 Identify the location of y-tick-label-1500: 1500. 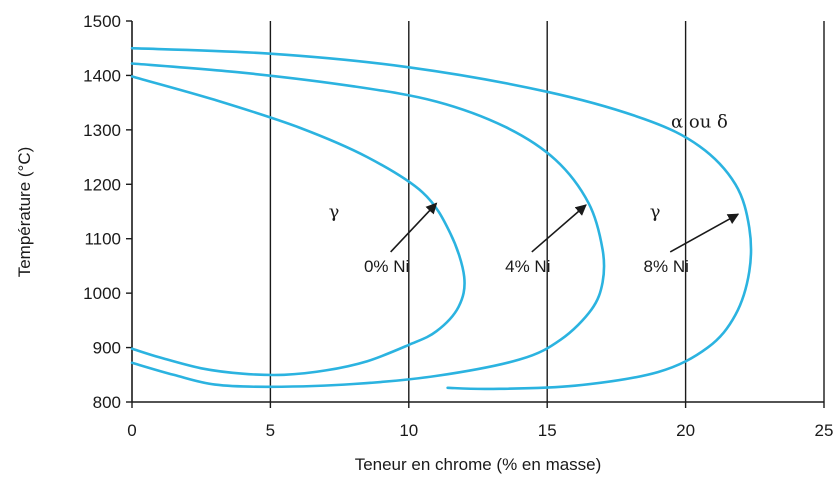
(102, 21).